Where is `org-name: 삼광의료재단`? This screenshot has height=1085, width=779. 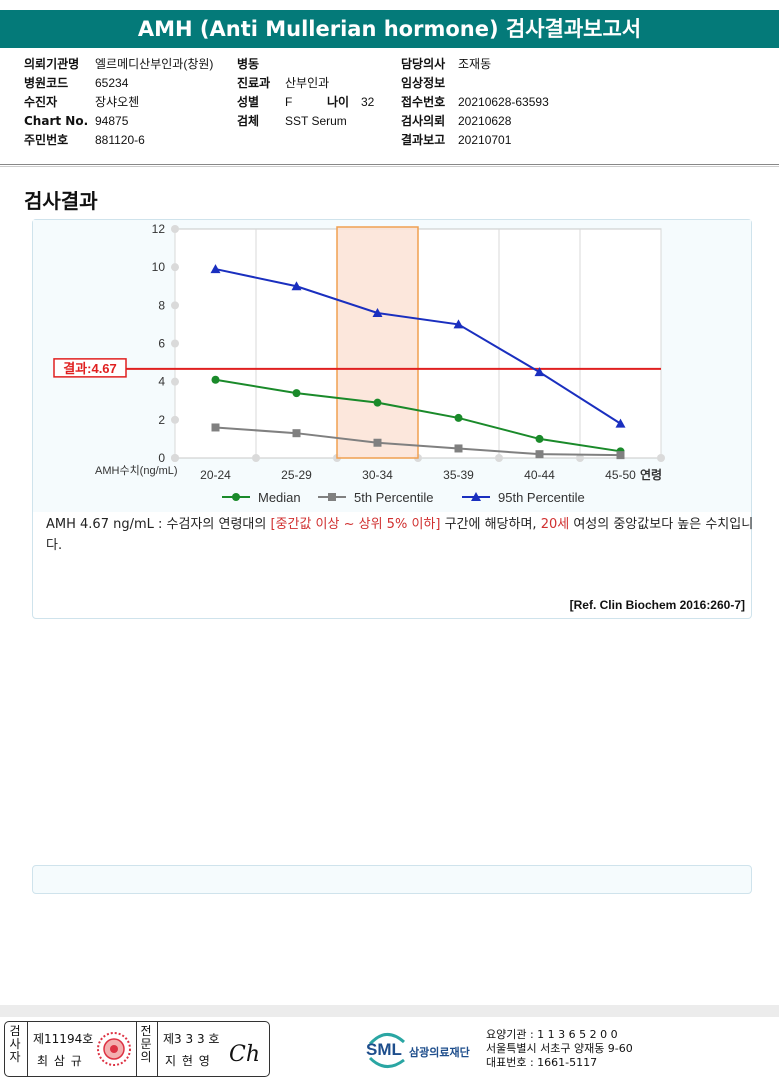 org-name: 삼광의료재단 is located at coordinates (439, 1052).